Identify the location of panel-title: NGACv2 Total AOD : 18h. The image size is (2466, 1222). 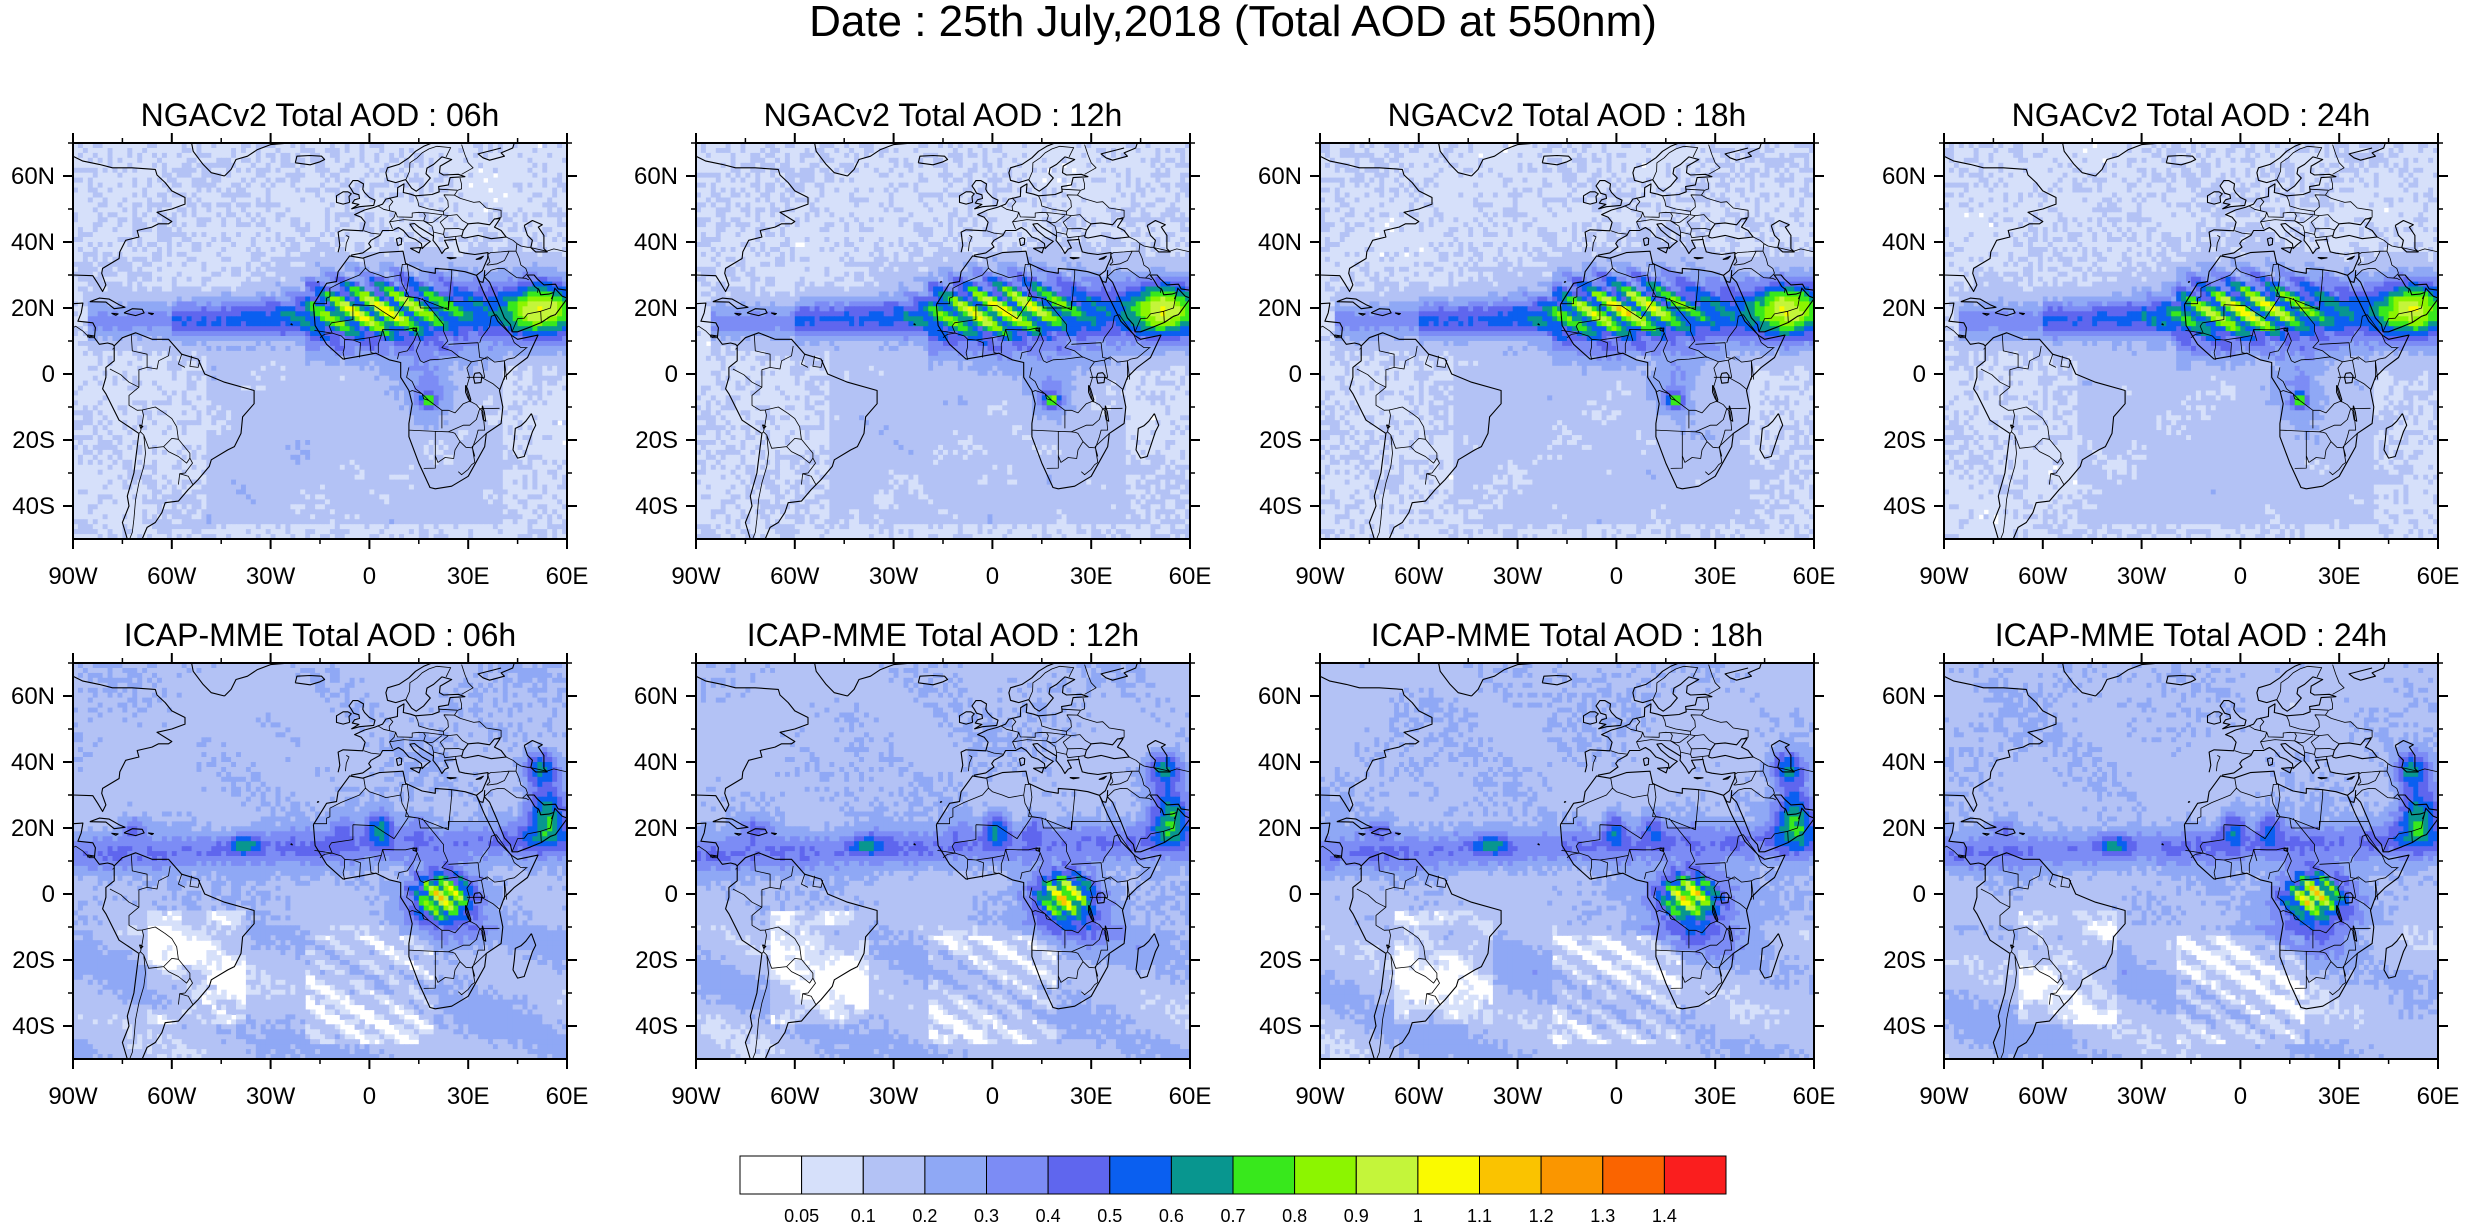
(1567, 115).